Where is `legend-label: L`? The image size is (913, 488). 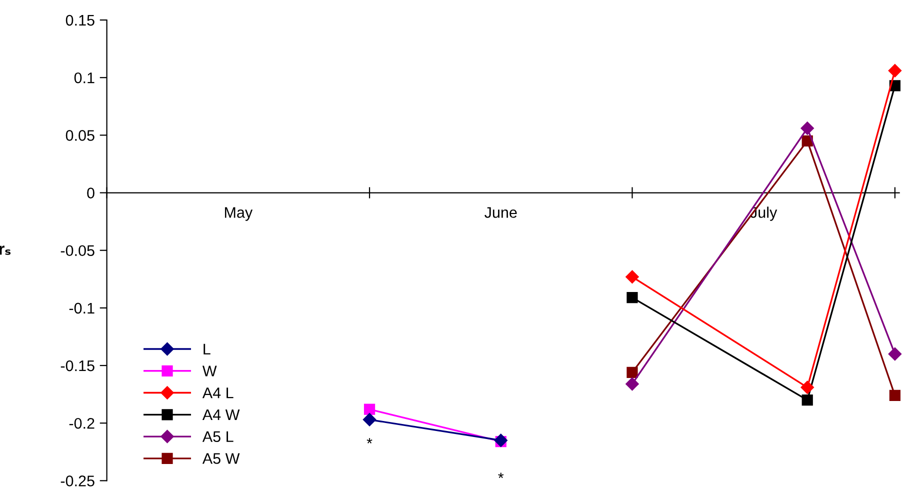 legend-label: L is located at coordinates (207, 349).